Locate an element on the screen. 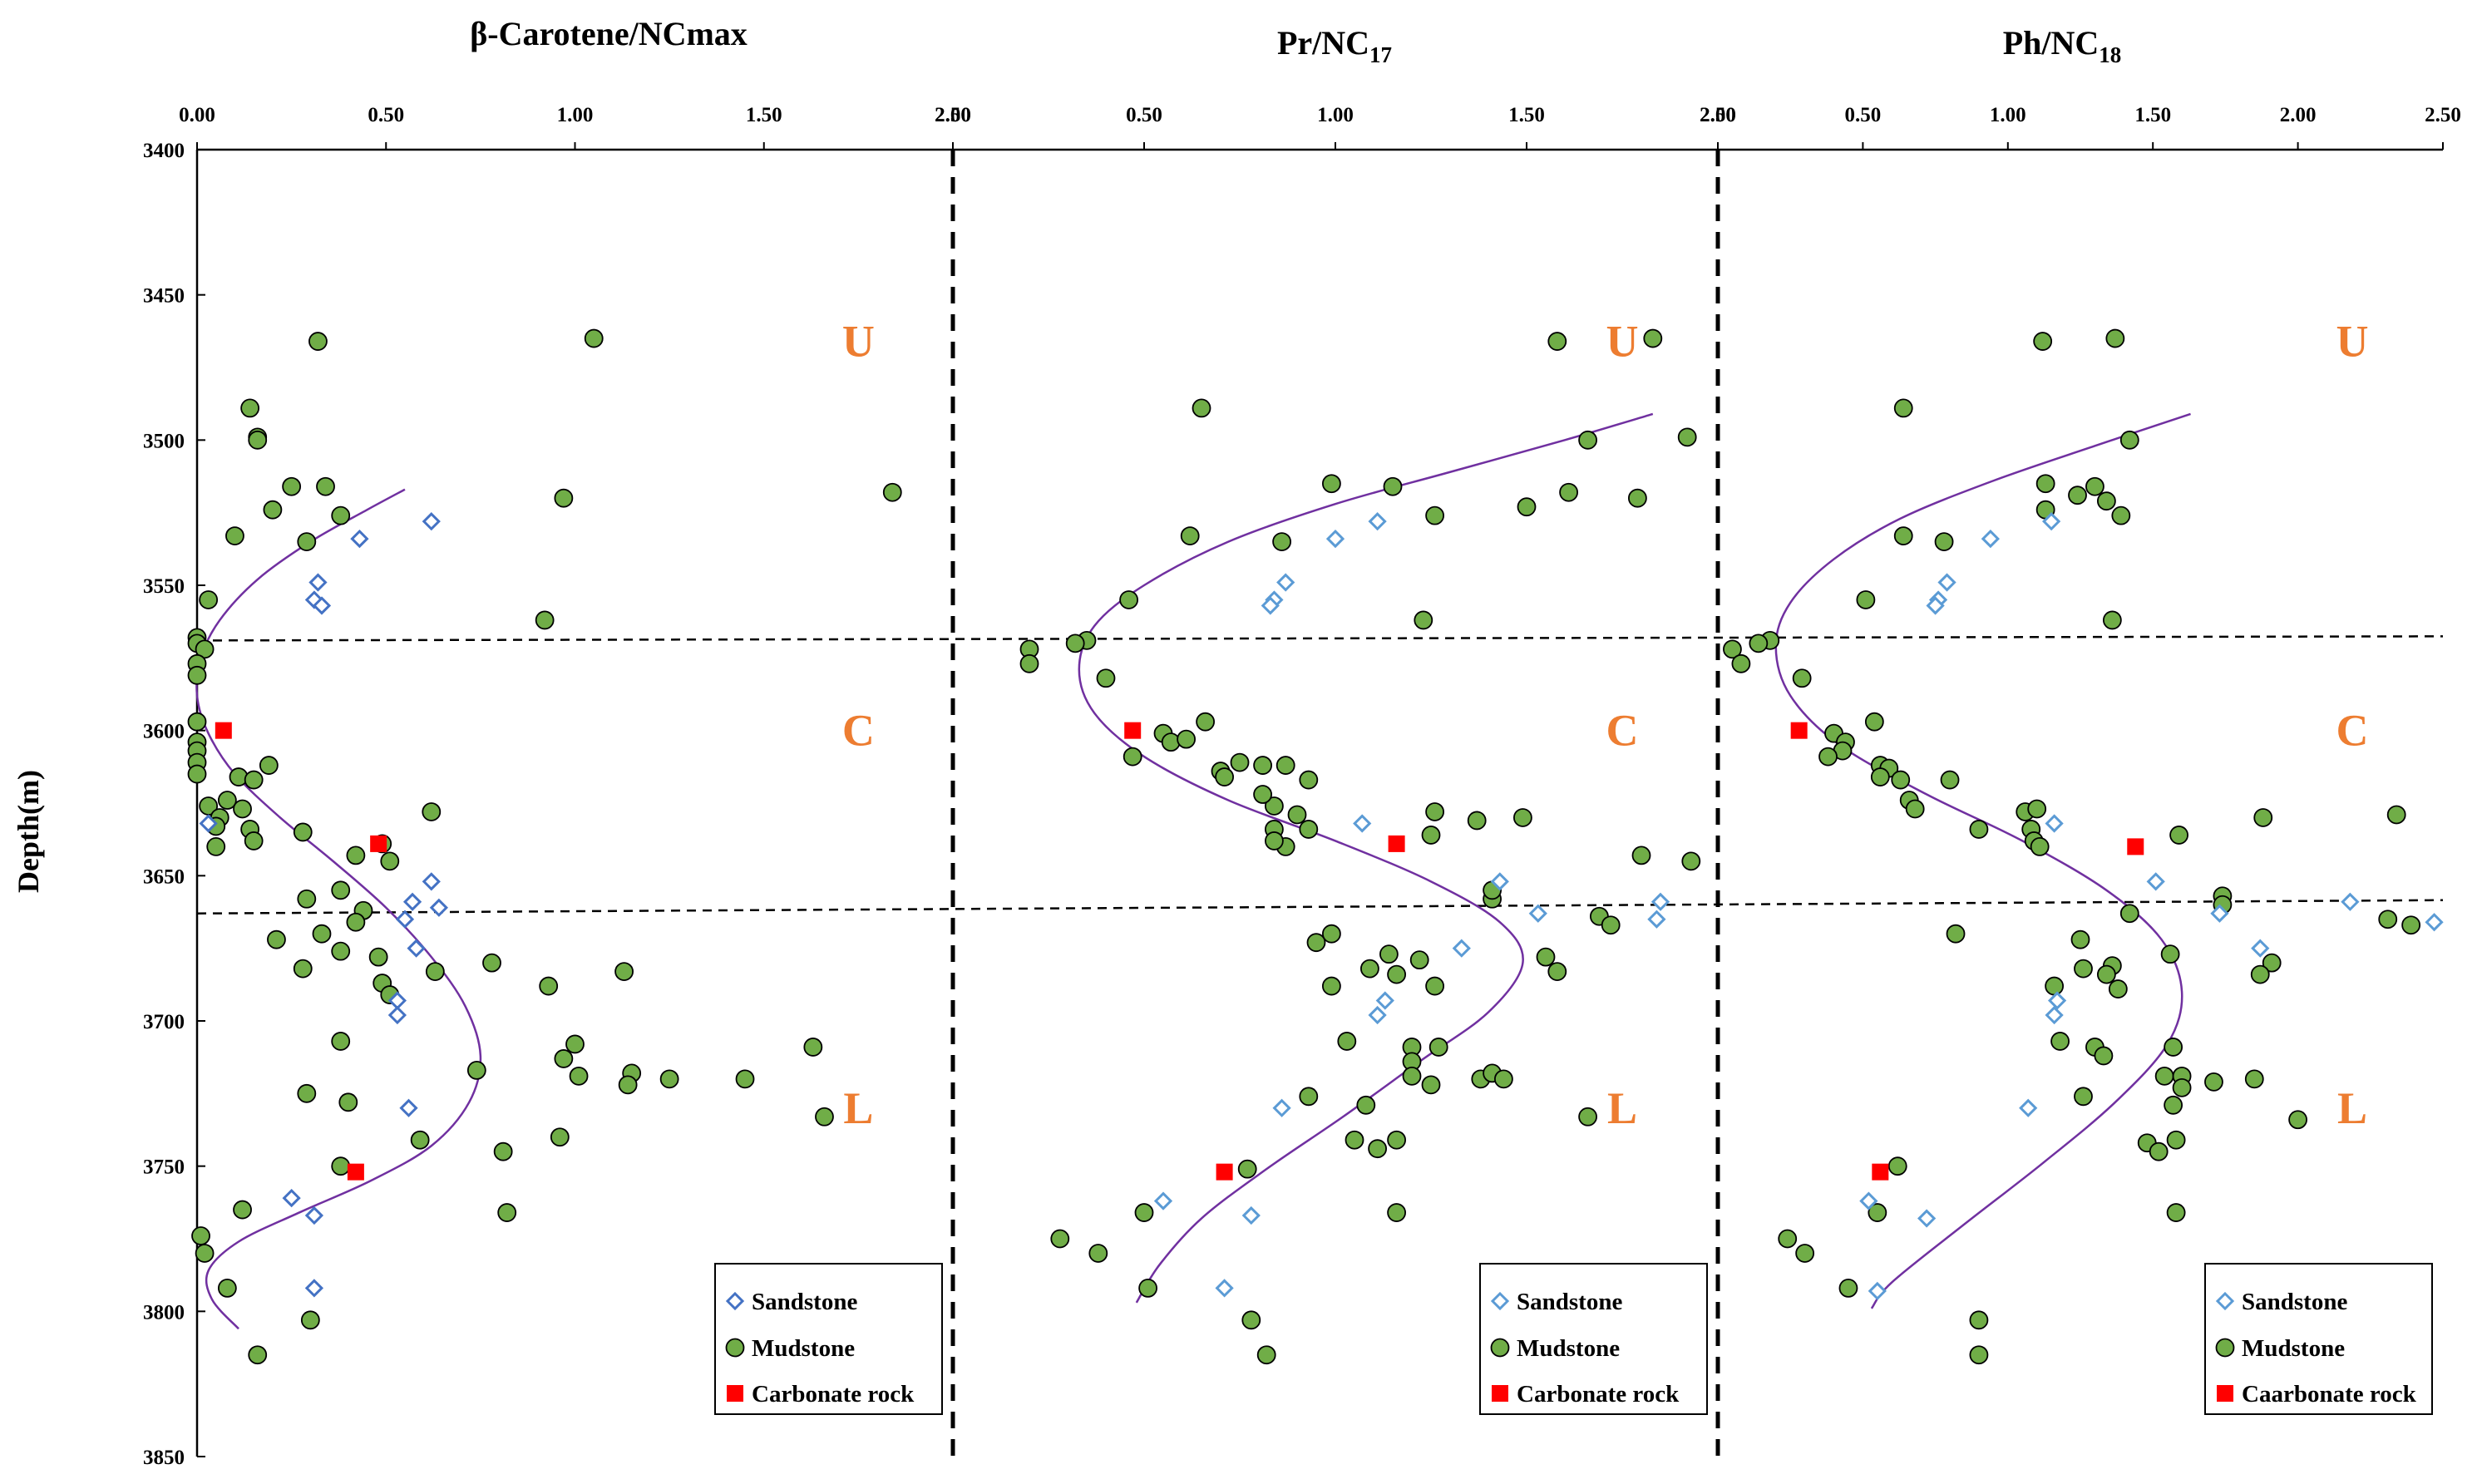 The height and width of the screenshot is (1484, 2477). carbonate-point is located at coordinates (223, 730).